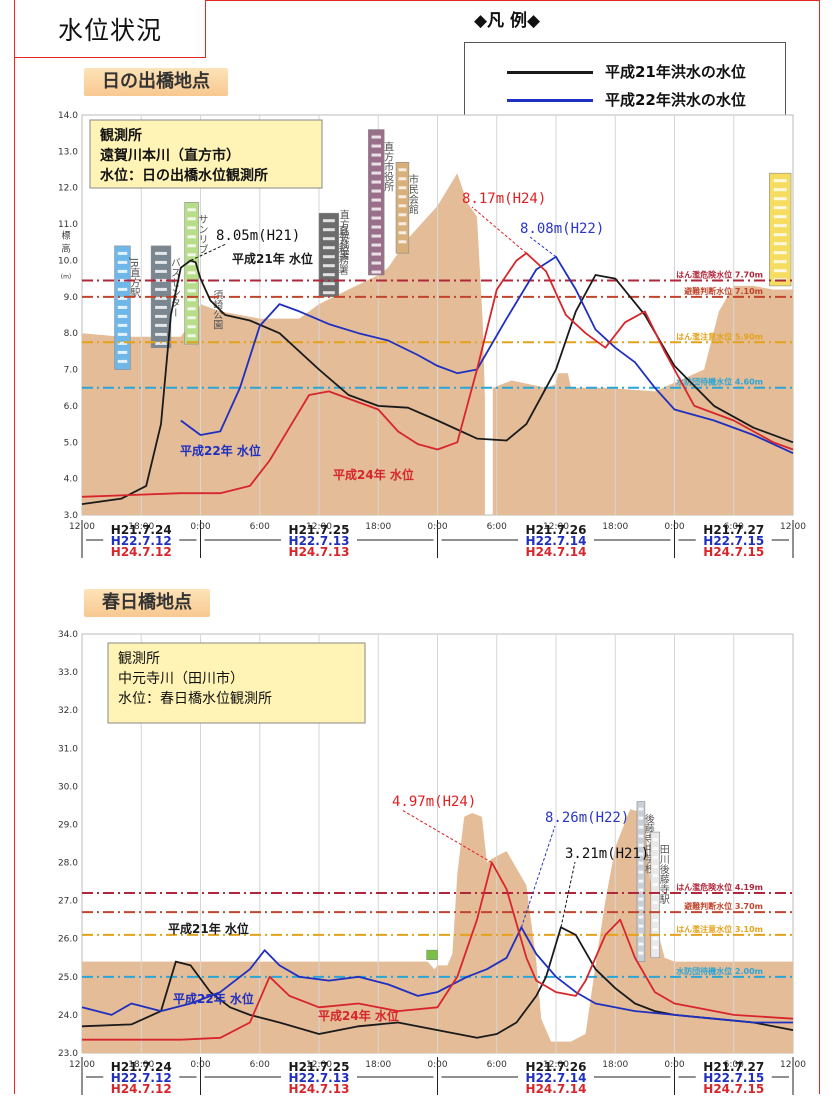  I want to click on legend-item-h24: 平成24年洪水の水位, so click(625, 129).